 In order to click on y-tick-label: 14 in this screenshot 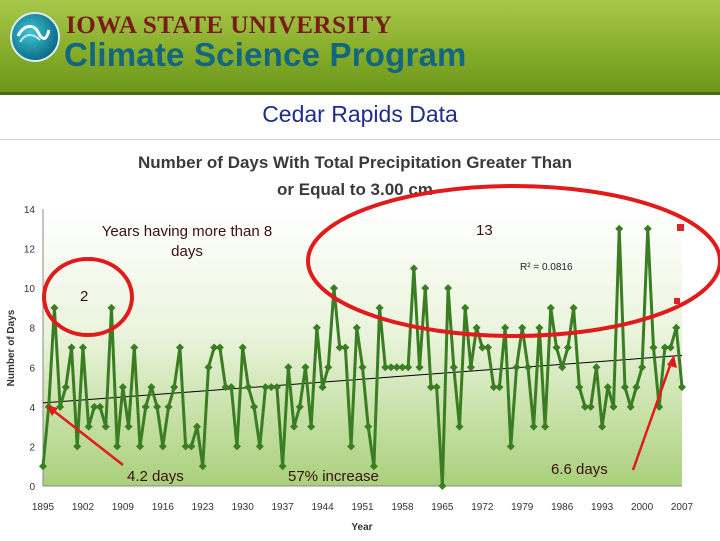, I will do `click(30, 210)`.